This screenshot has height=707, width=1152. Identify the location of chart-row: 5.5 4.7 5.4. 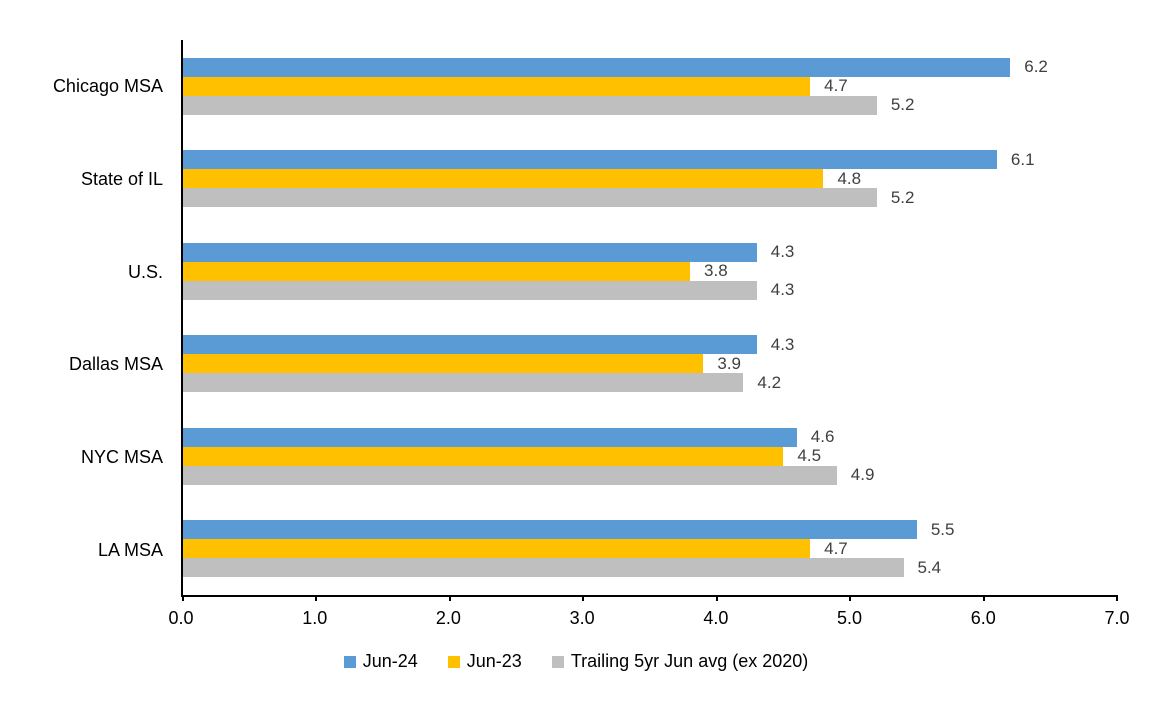
(650, 549).